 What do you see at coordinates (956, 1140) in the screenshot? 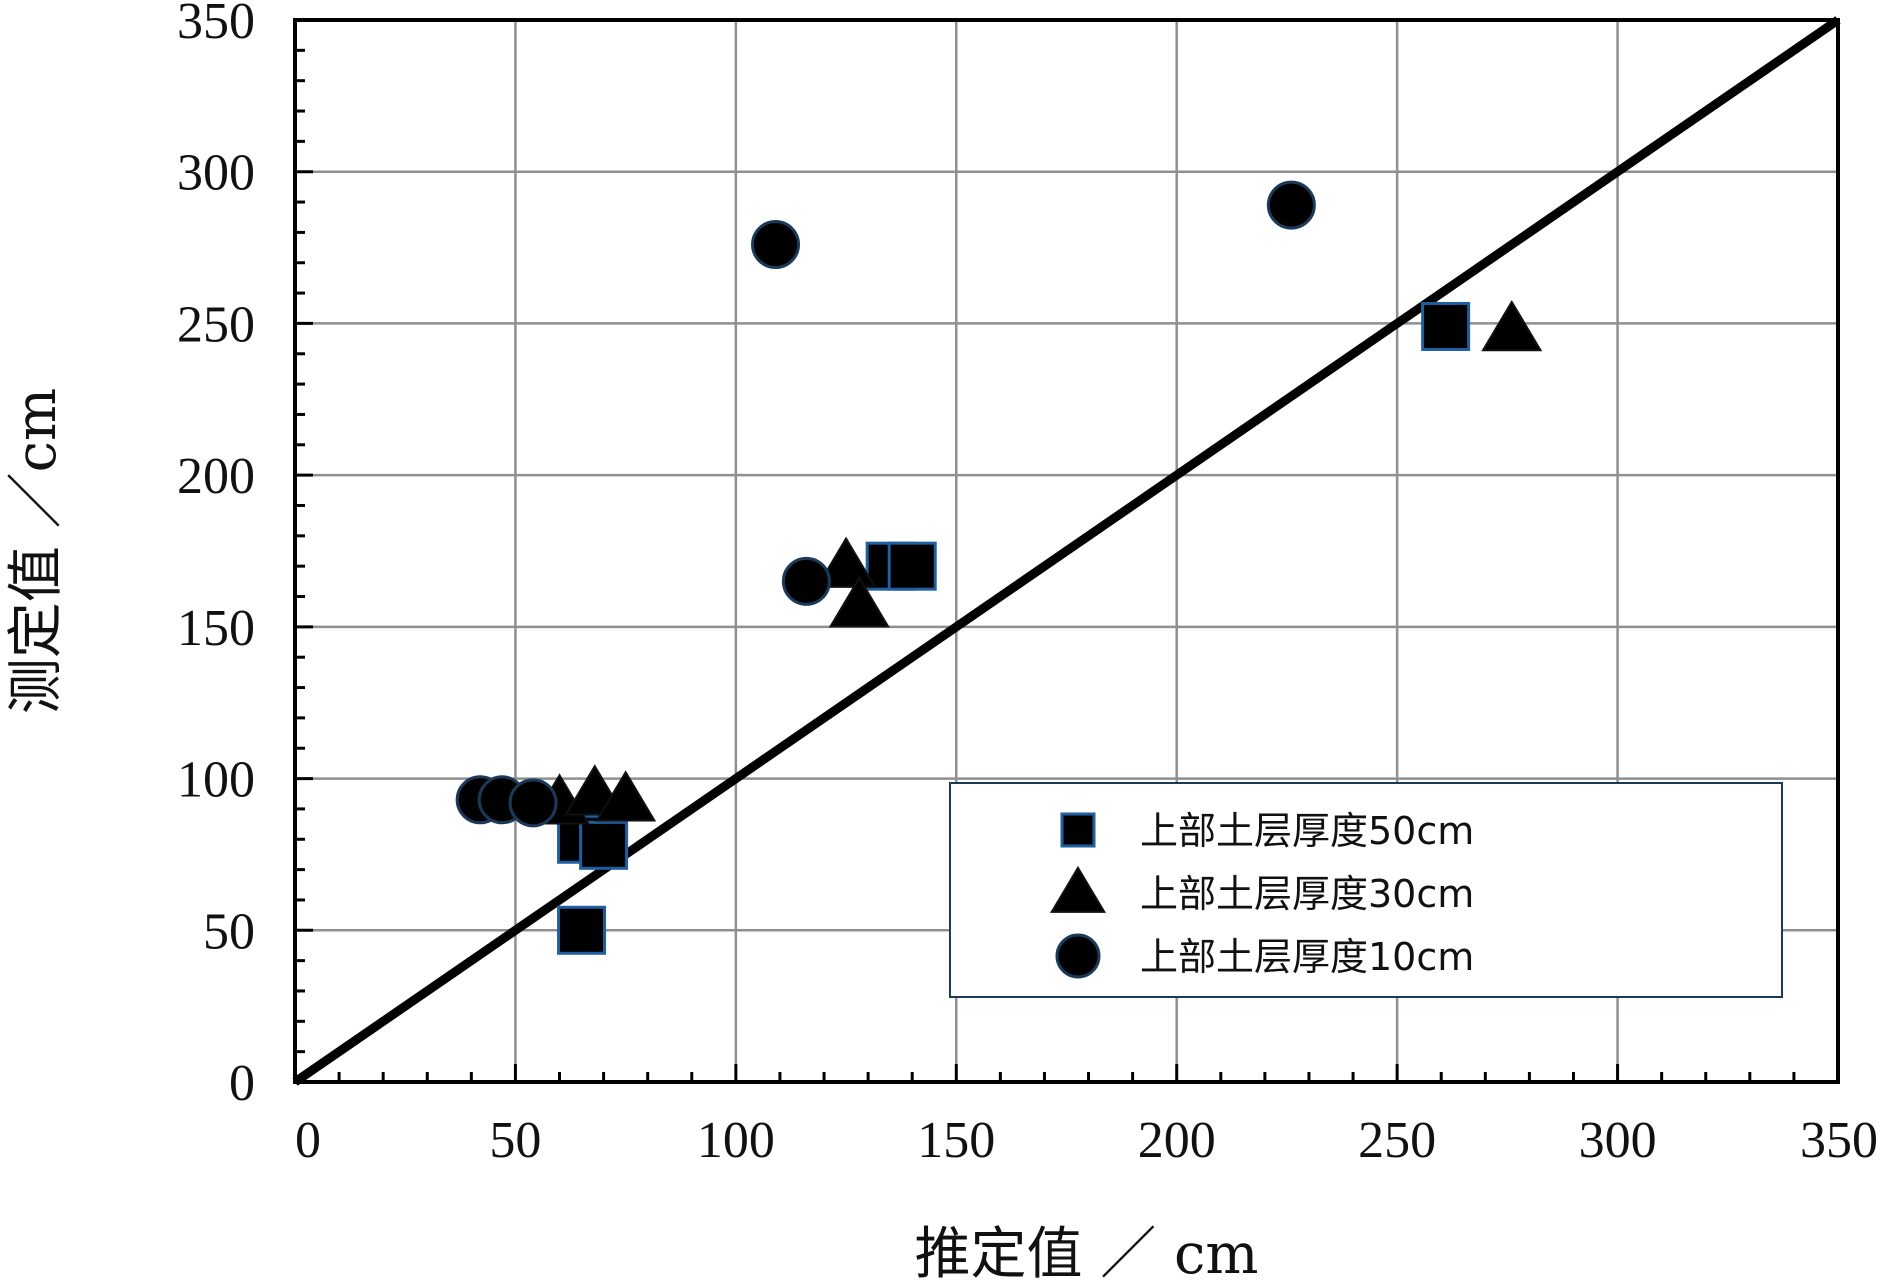
I see `x-tick-label: 150` at bounding box center [956, 1140].